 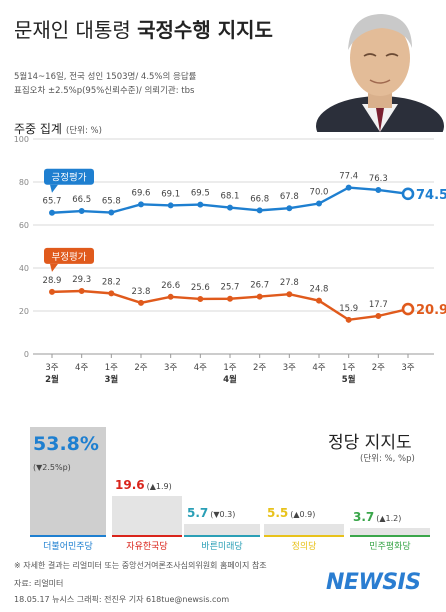 I want to click on y-axis-ticks: 0 20 40 60 80 100, so click(x=21, y=247).